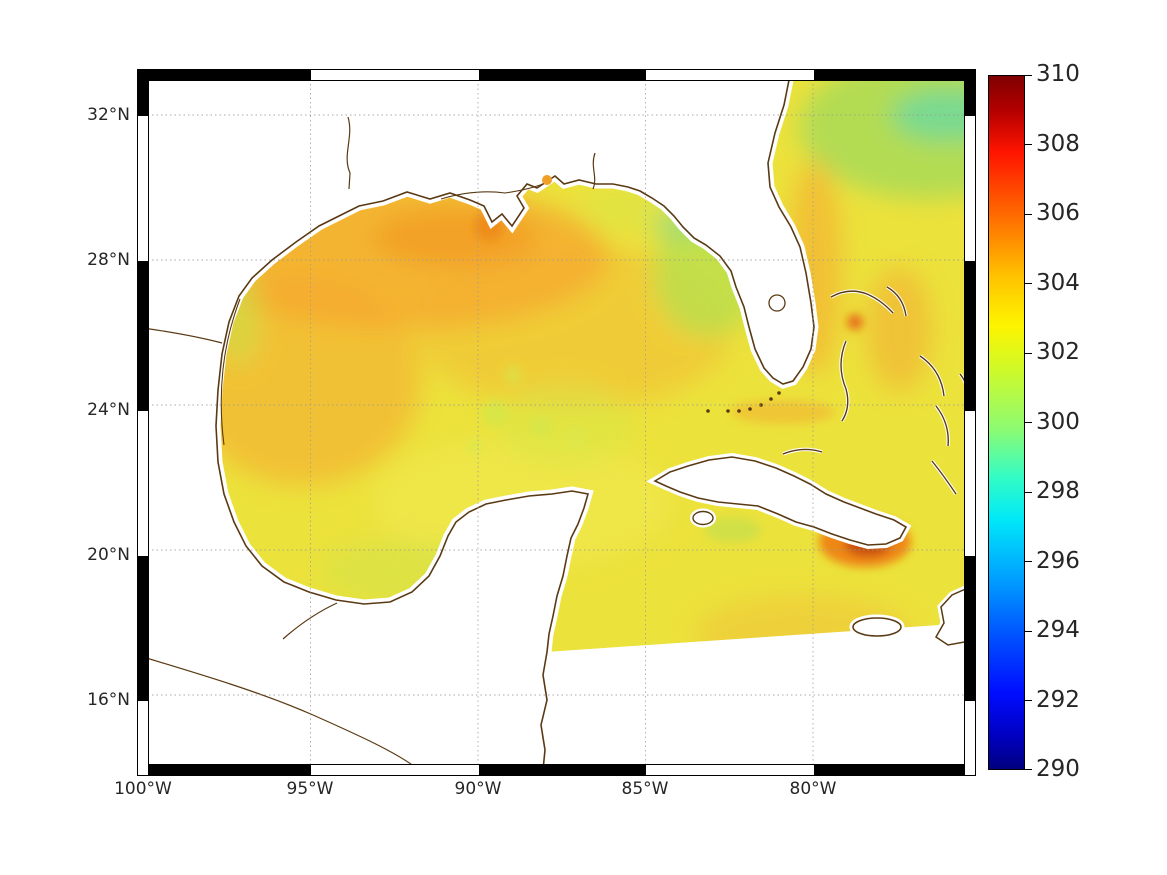 The width and height of the screenshot is (1167, 875). I want to click on coastal-warm-pixel, so click(547, 180).